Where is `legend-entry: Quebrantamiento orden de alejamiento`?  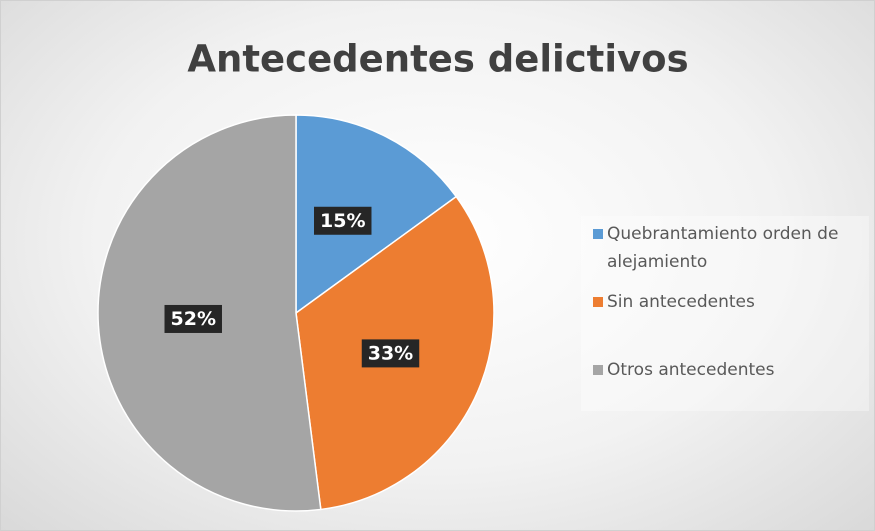
legend-entry: Quebrantamiento orden de alejamiento is located at coordinates (727, 248).